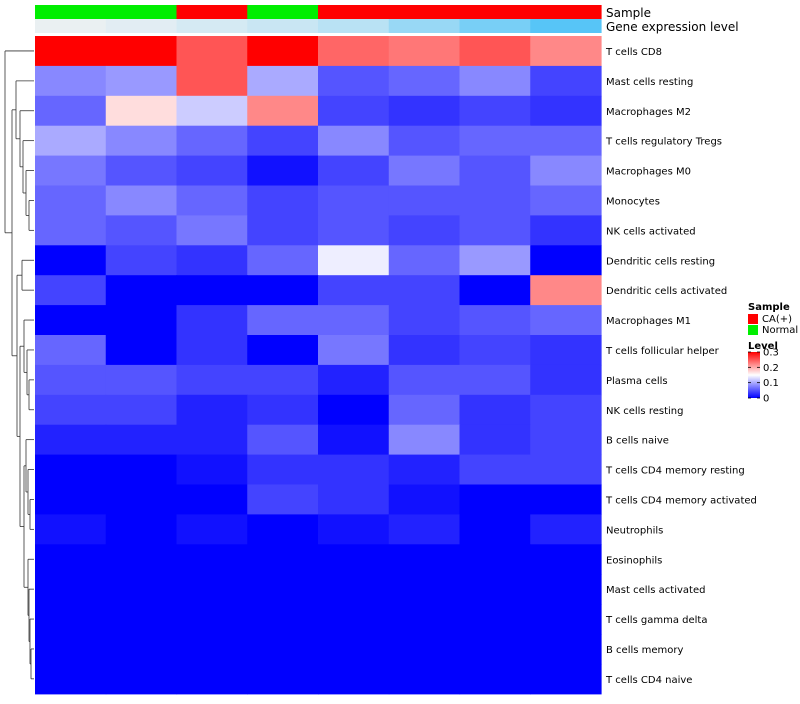  Describe the element at coordinates (763, 376) in the screenshot. I see `legend-level-ticks: 0.3 0.2 0.1 0` at that location.